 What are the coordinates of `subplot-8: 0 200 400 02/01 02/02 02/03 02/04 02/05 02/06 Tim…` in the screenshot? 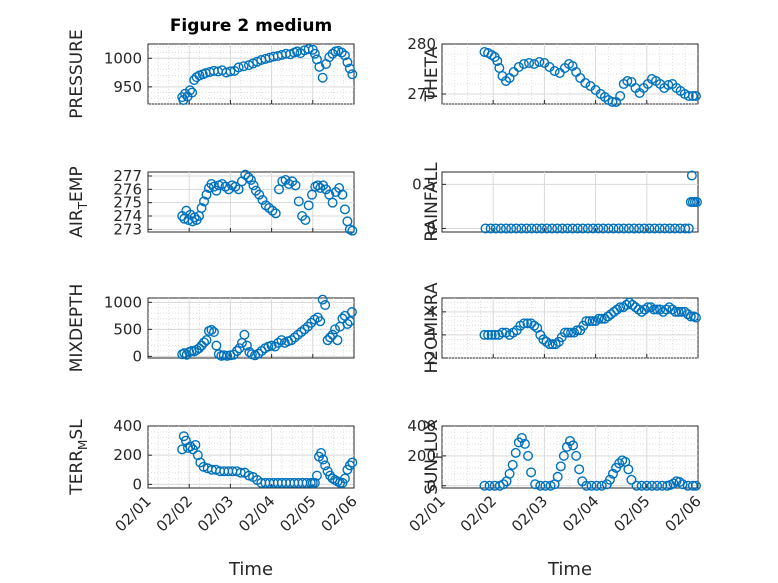 It's located at (555, 498).